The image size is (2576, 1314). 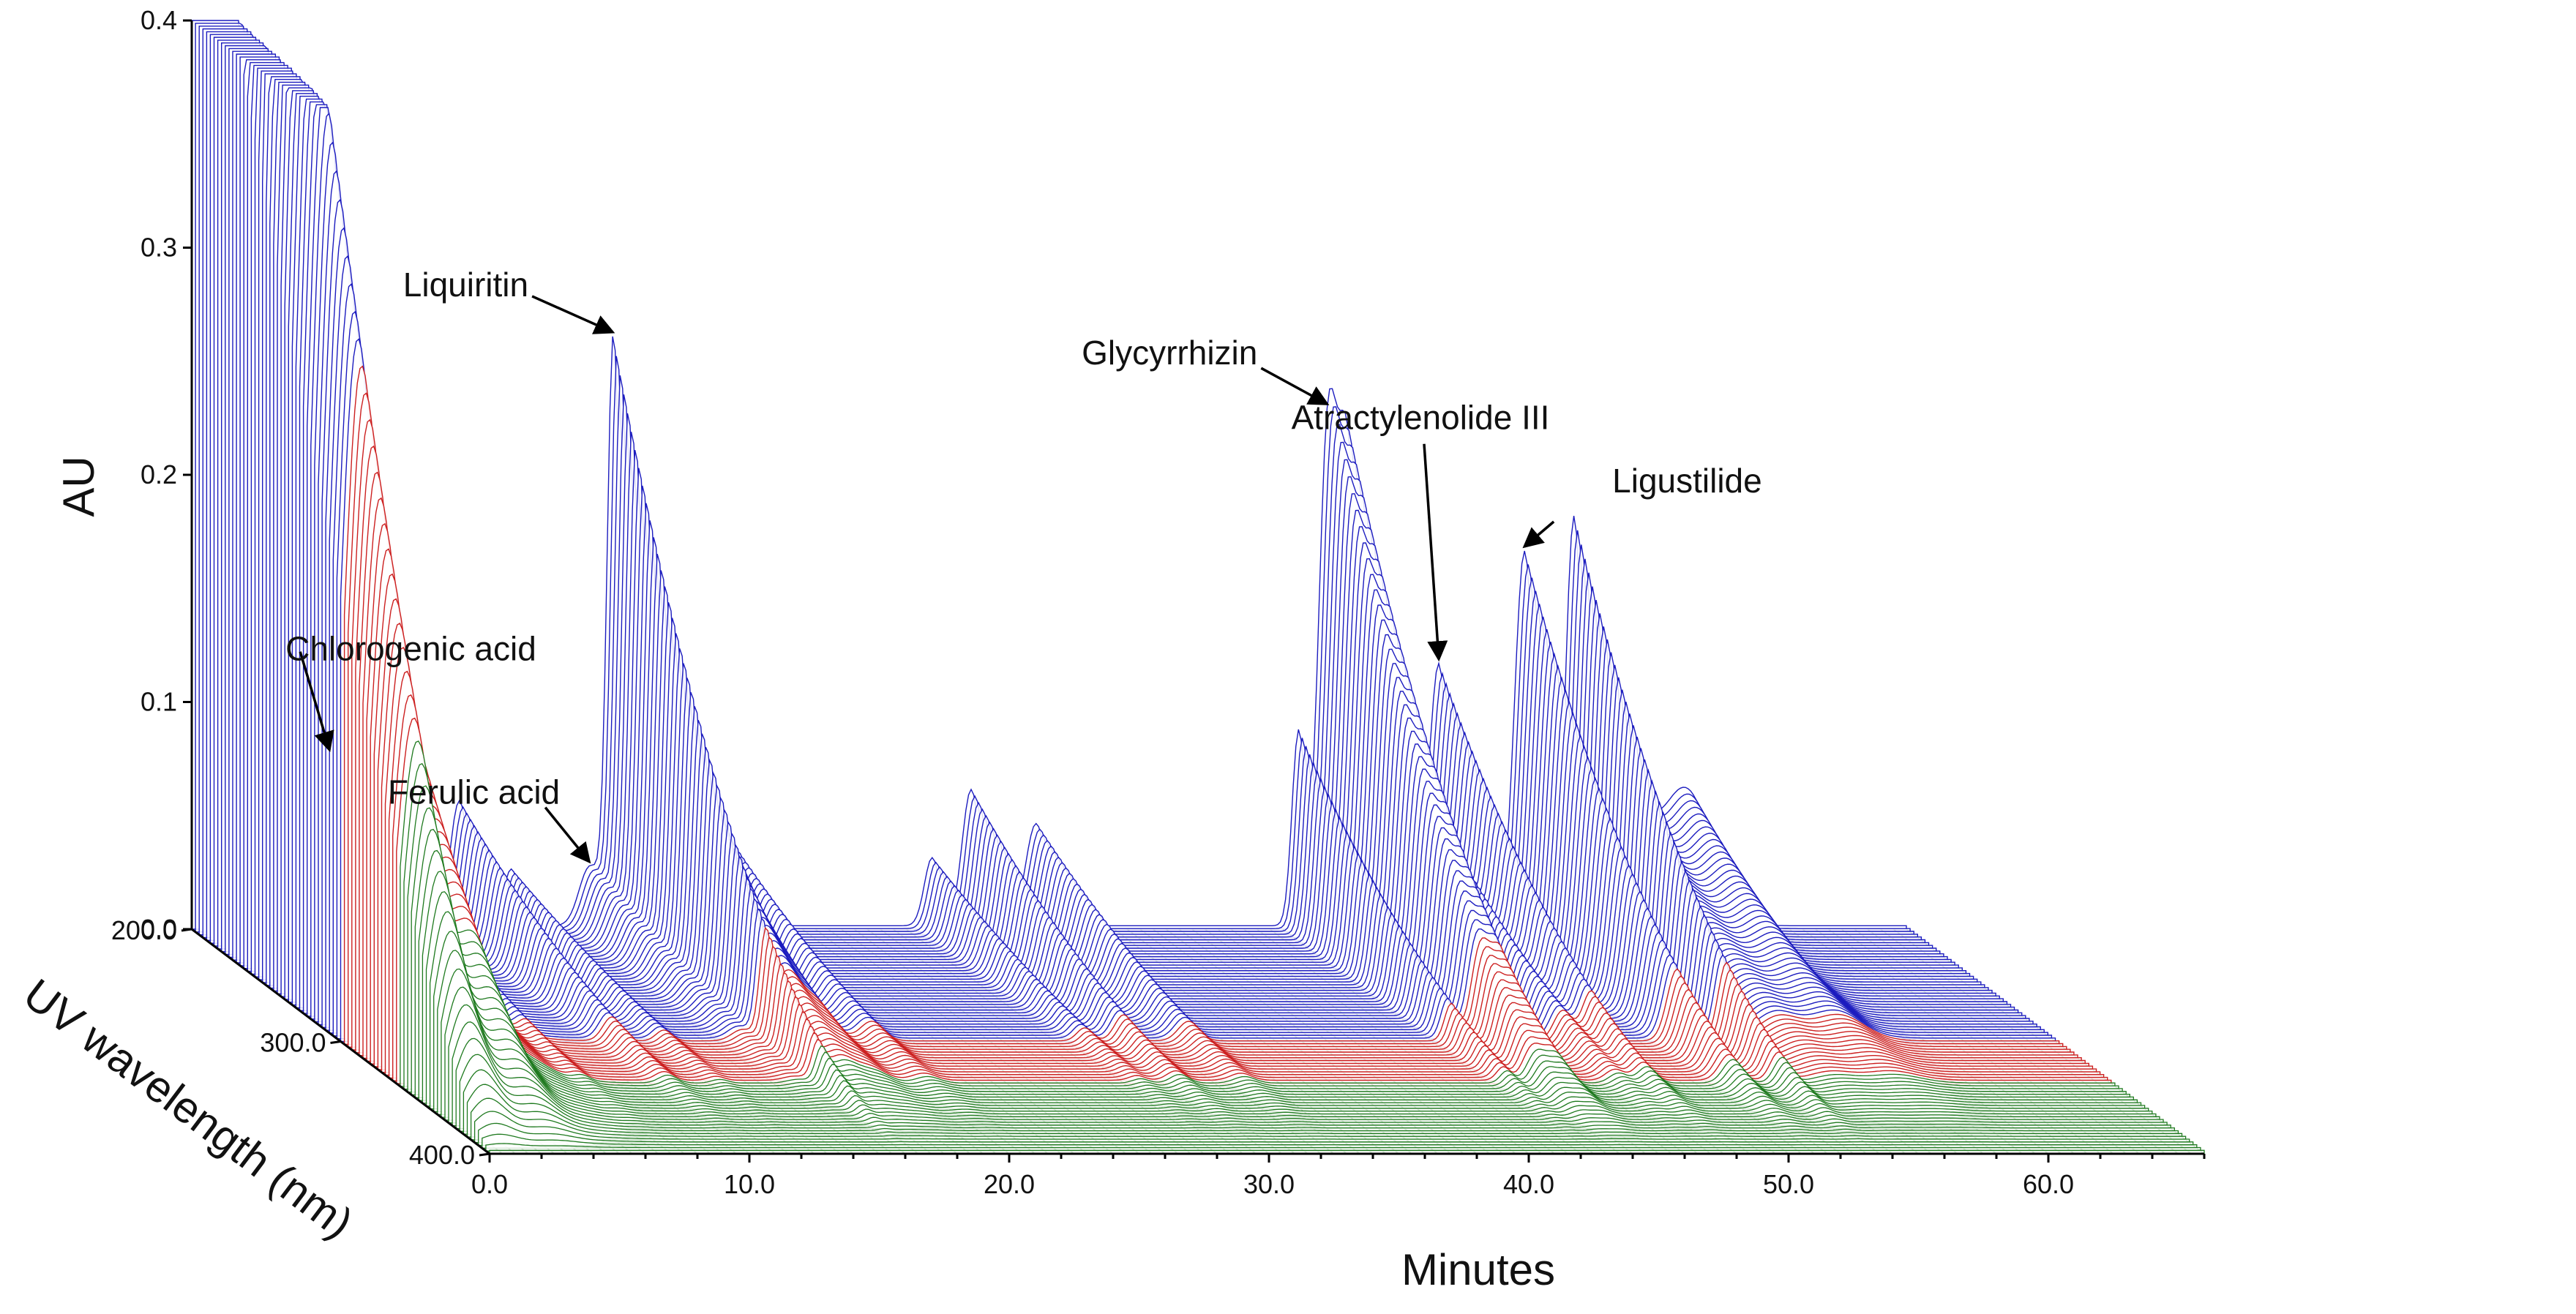 I want to click on x-tick-label: 60.0, so click(x=2048, y=1184).